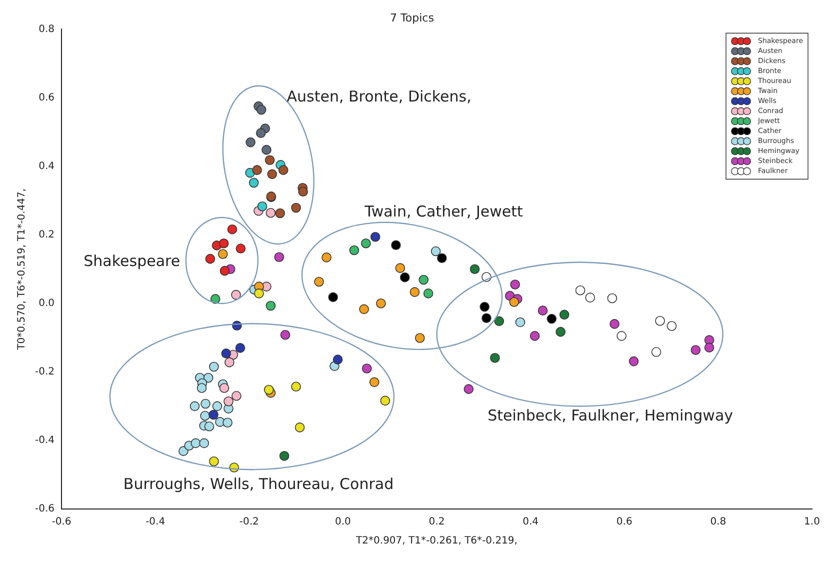  What do you see at coordinates (436, 522) in the screenshot?
I see `x-tick-label: 0.2` at bounding box center [436, 522].